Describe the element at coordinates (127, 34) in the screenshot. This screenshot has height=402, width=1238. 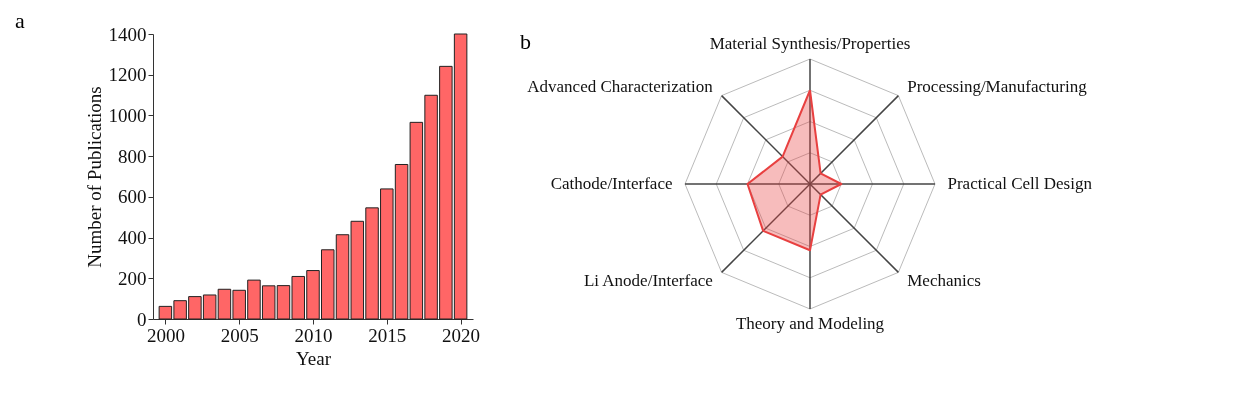
I see `y-tick-label: 1400` at that location.